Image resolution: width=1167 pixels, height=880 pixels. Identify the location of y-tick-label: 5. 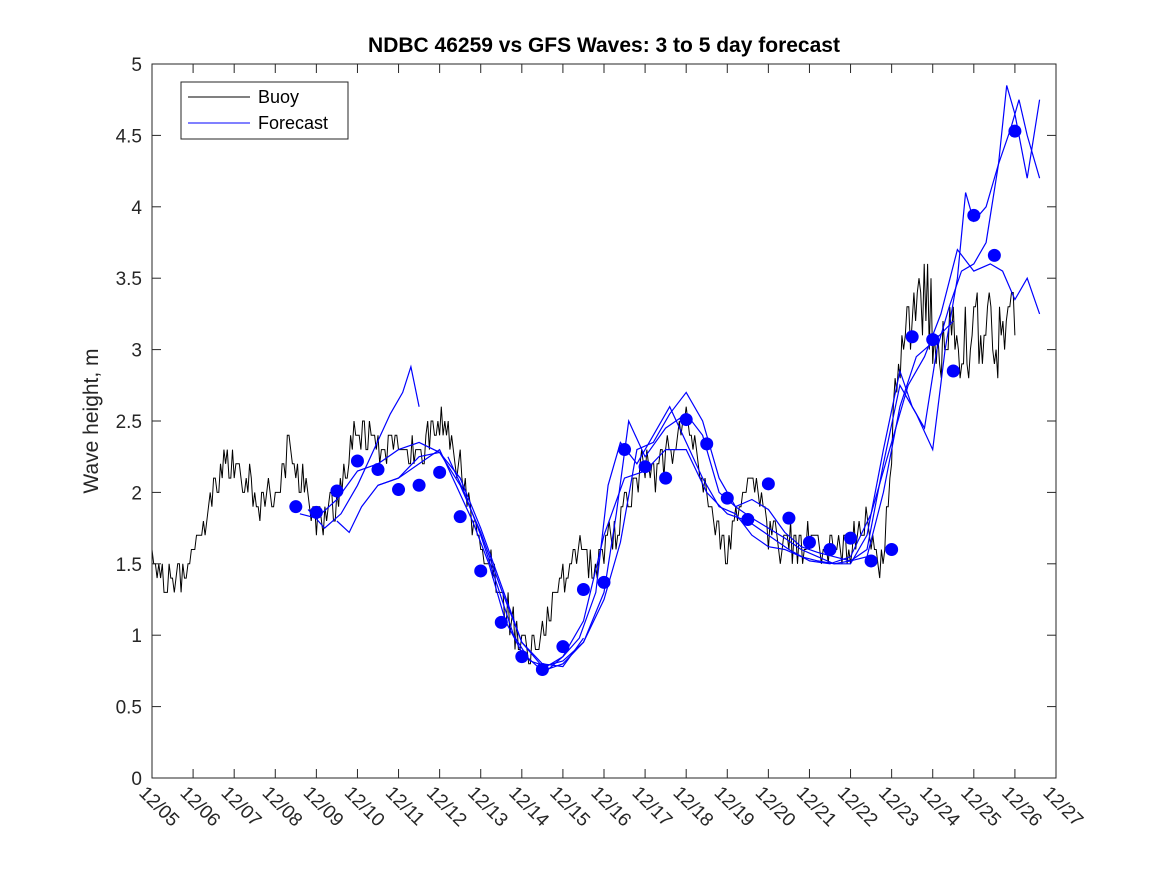
(136, 65).